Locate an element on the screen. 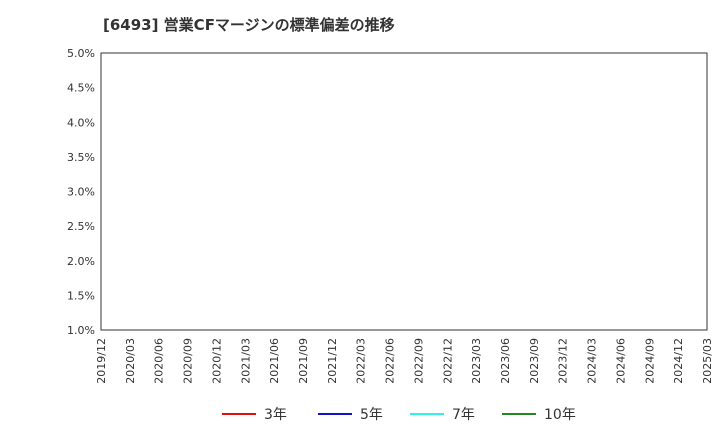 The height and width of the screenshot is (444, 720). x-tick-label: 2022/03 is located at coordinates (361, 361).